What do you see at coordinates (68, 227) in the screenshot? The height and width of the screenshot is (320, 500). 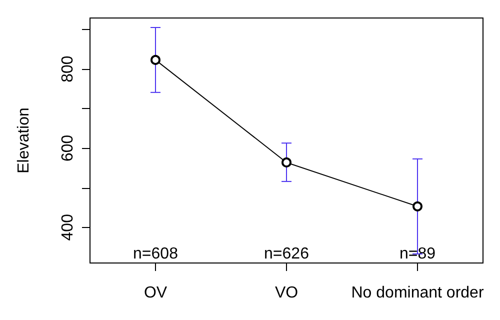 I see `y-tick-label: 400` at bounding box center [68, 227].